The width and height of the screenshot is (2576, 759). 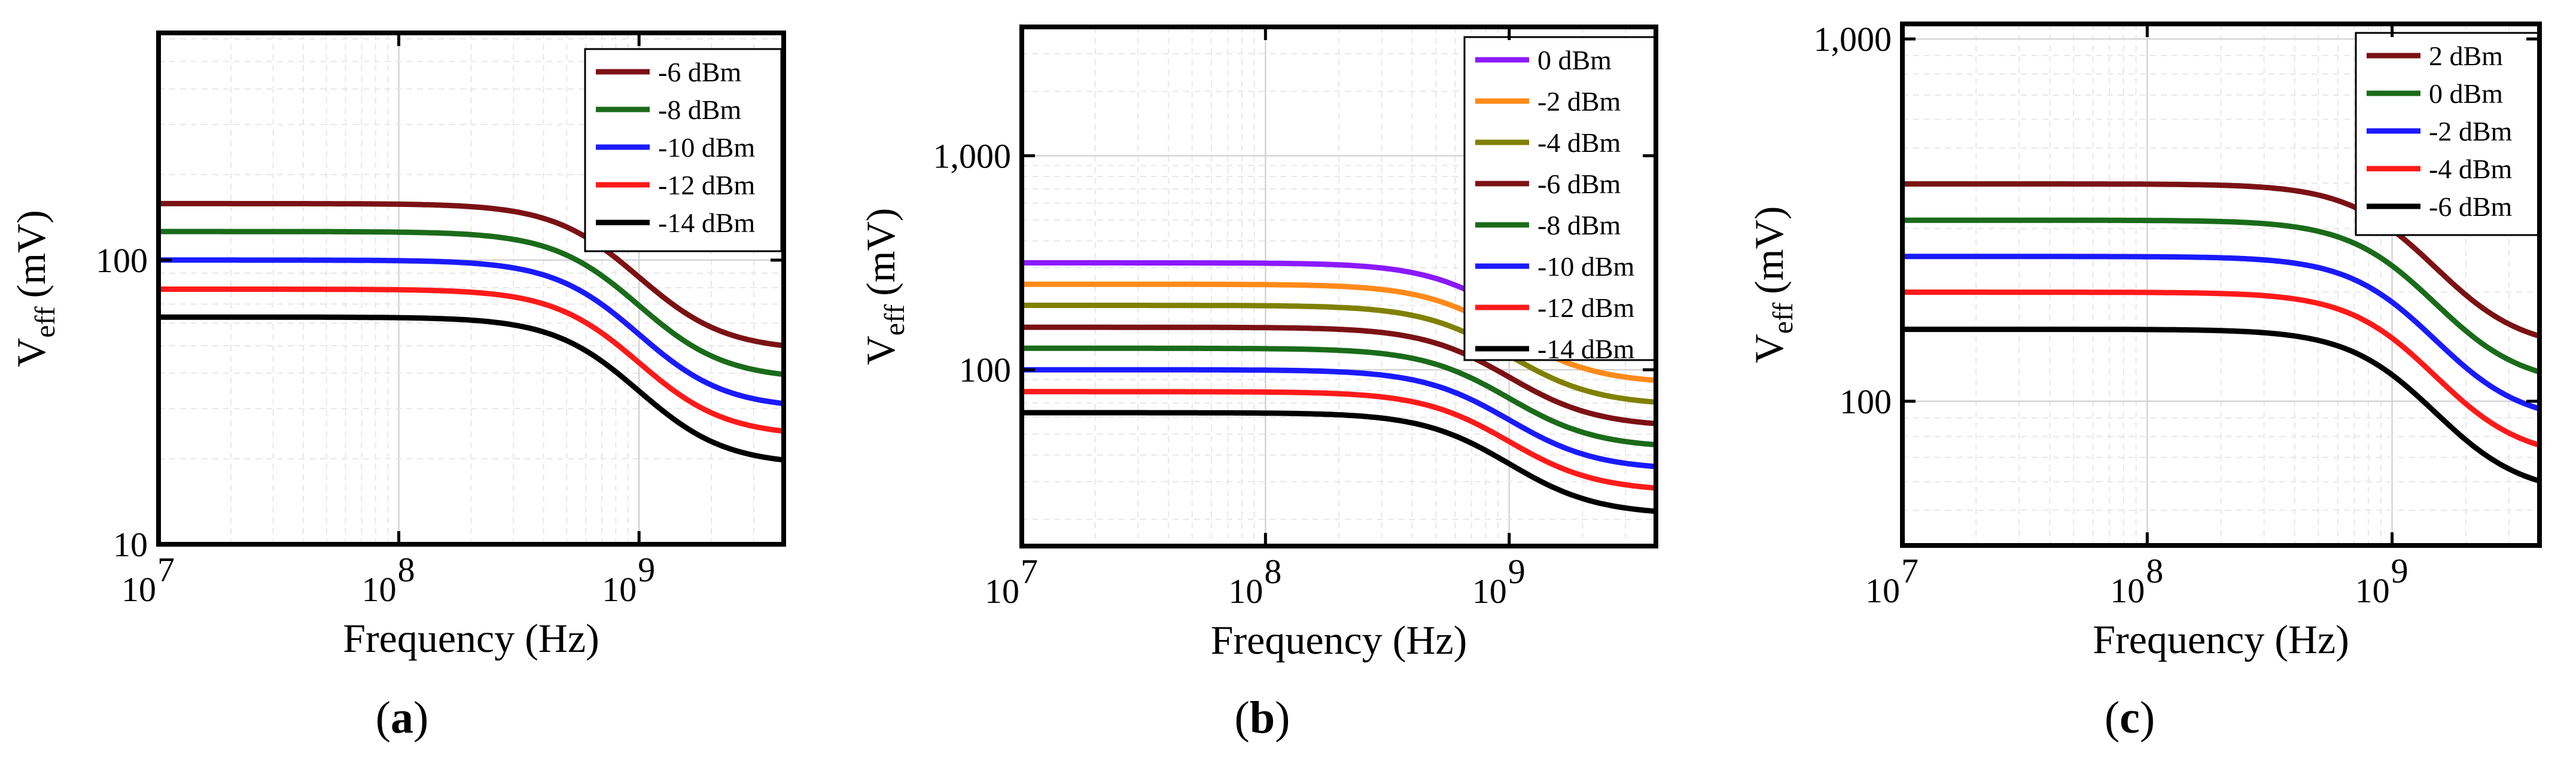 I want to click on y-axis-ticks: 10 100, so click(x=440, y=402).